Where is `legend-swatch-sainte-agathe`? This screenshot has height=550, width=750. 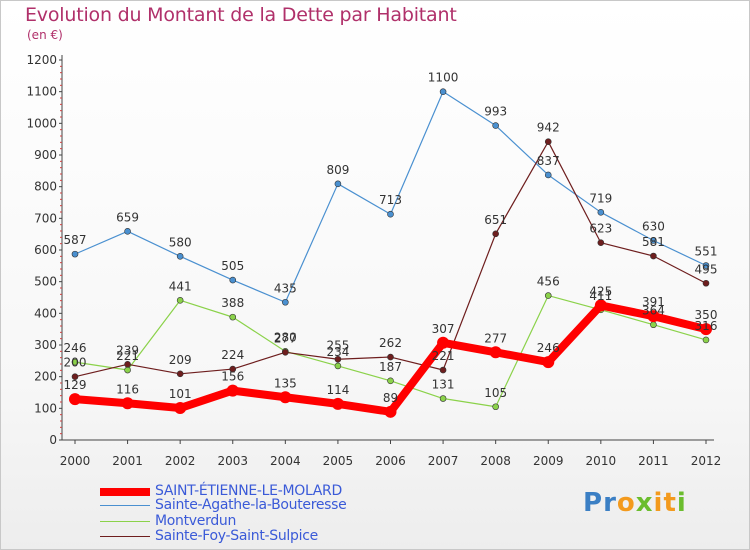
legend-swatch-sainte-agathe is located at coordinates (125, 505).